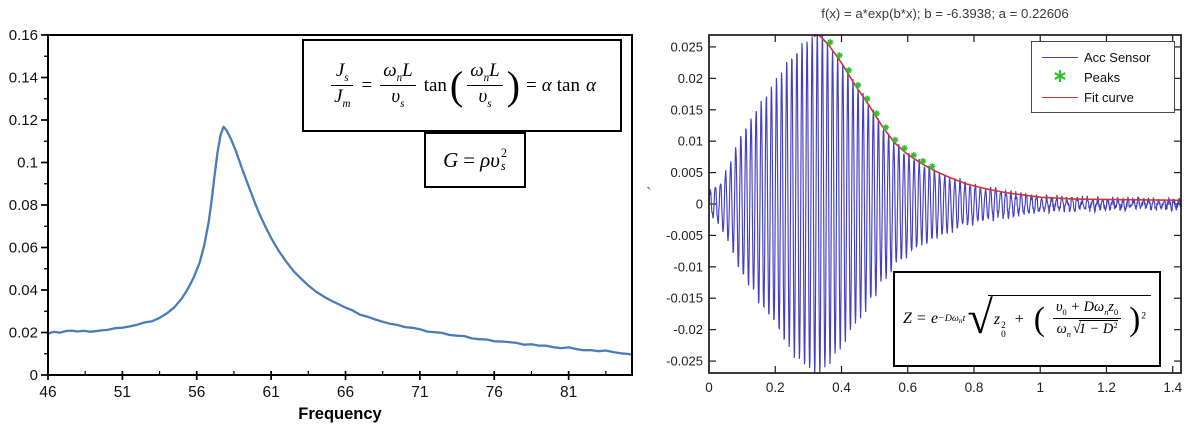 The image size is (1200, 434). Describe the element at coordinates (688, 329) in the screenshot. I see `tick-label: -0.02` at that location.